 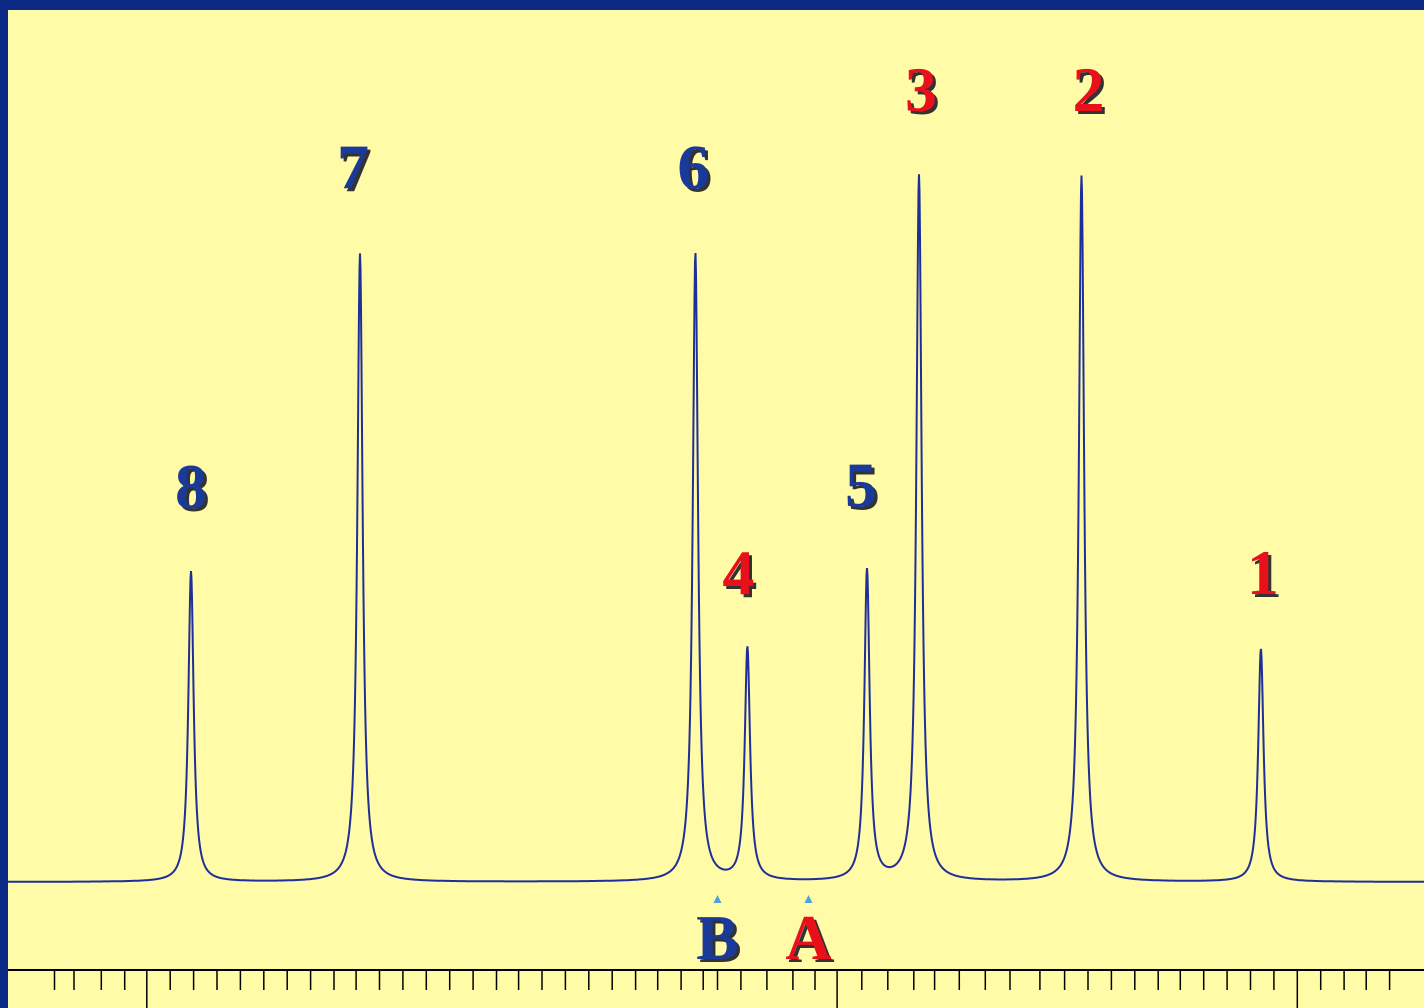 I want to click on x-axis, so click(x=716, y=988).